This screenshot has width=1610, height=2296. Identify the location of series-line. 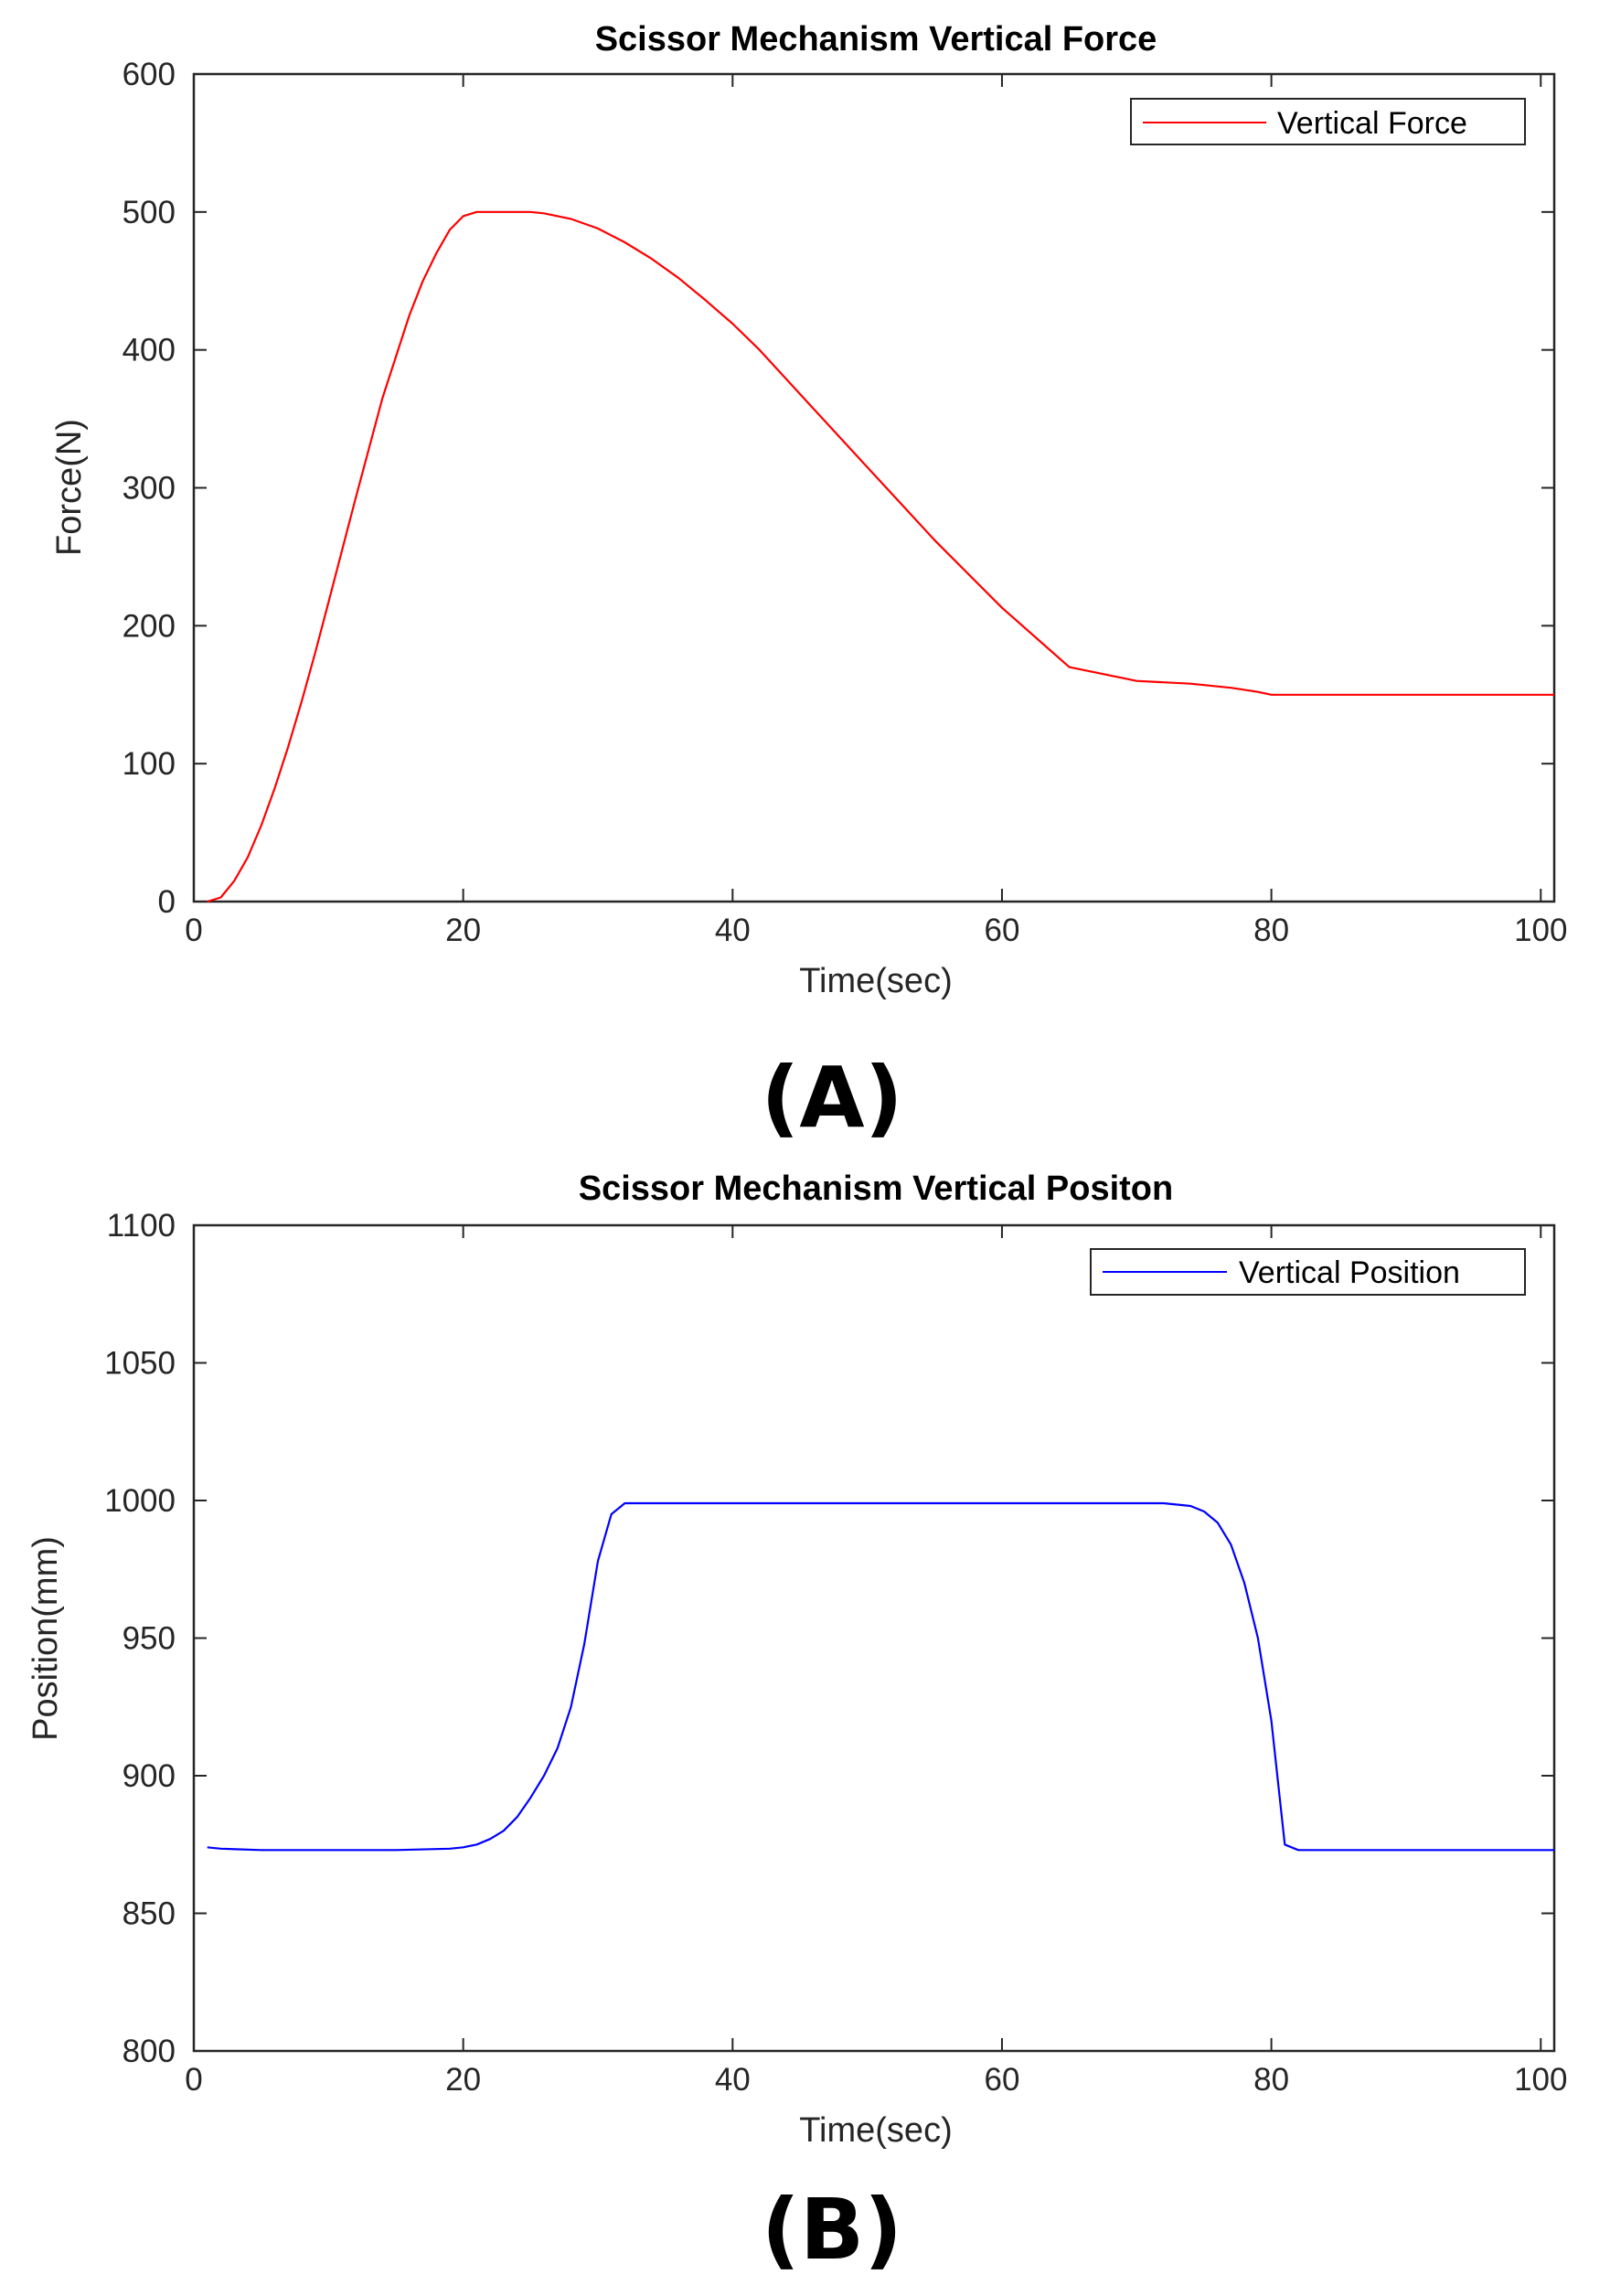
(880, 1676).